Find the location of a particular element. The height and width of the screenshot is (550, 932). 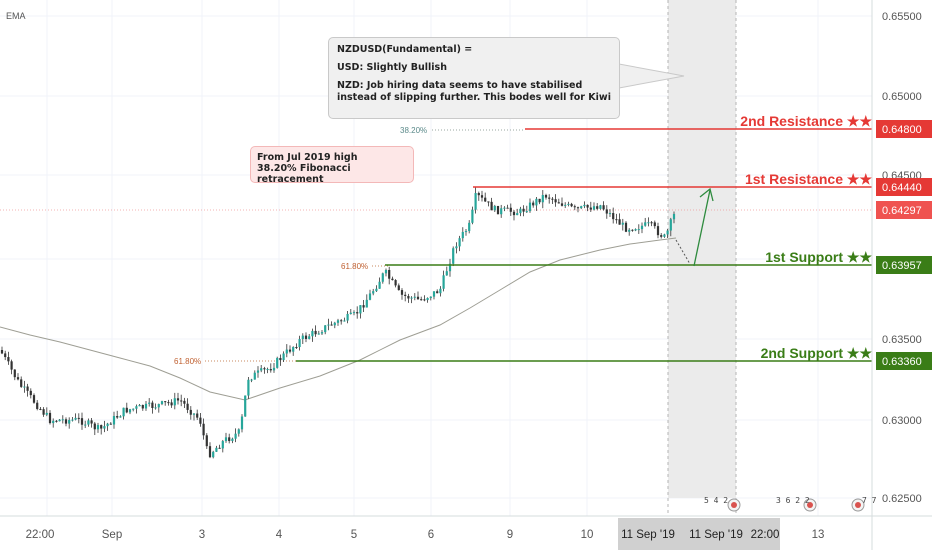

svg-text: 5 4 2 is located at coordinates (716, 500).